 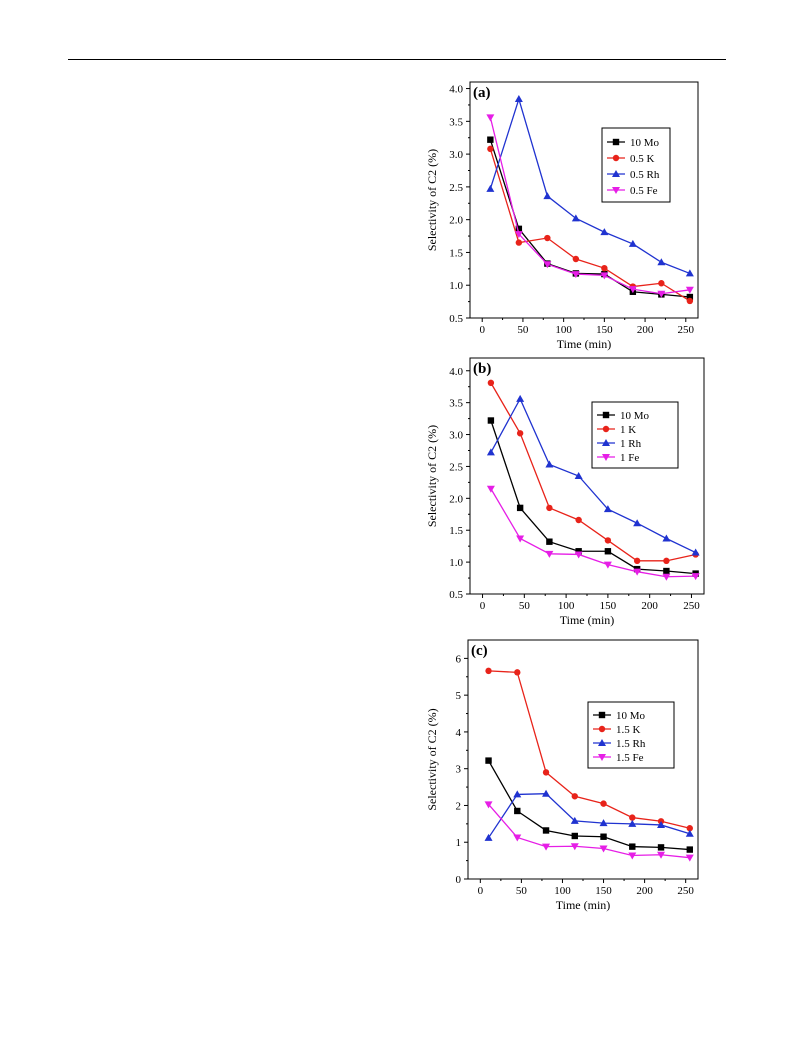 What do you see at coordinates (482, 369) in the screenshot?
I see `panel-label: (b)` at bounding box center [482, 369].